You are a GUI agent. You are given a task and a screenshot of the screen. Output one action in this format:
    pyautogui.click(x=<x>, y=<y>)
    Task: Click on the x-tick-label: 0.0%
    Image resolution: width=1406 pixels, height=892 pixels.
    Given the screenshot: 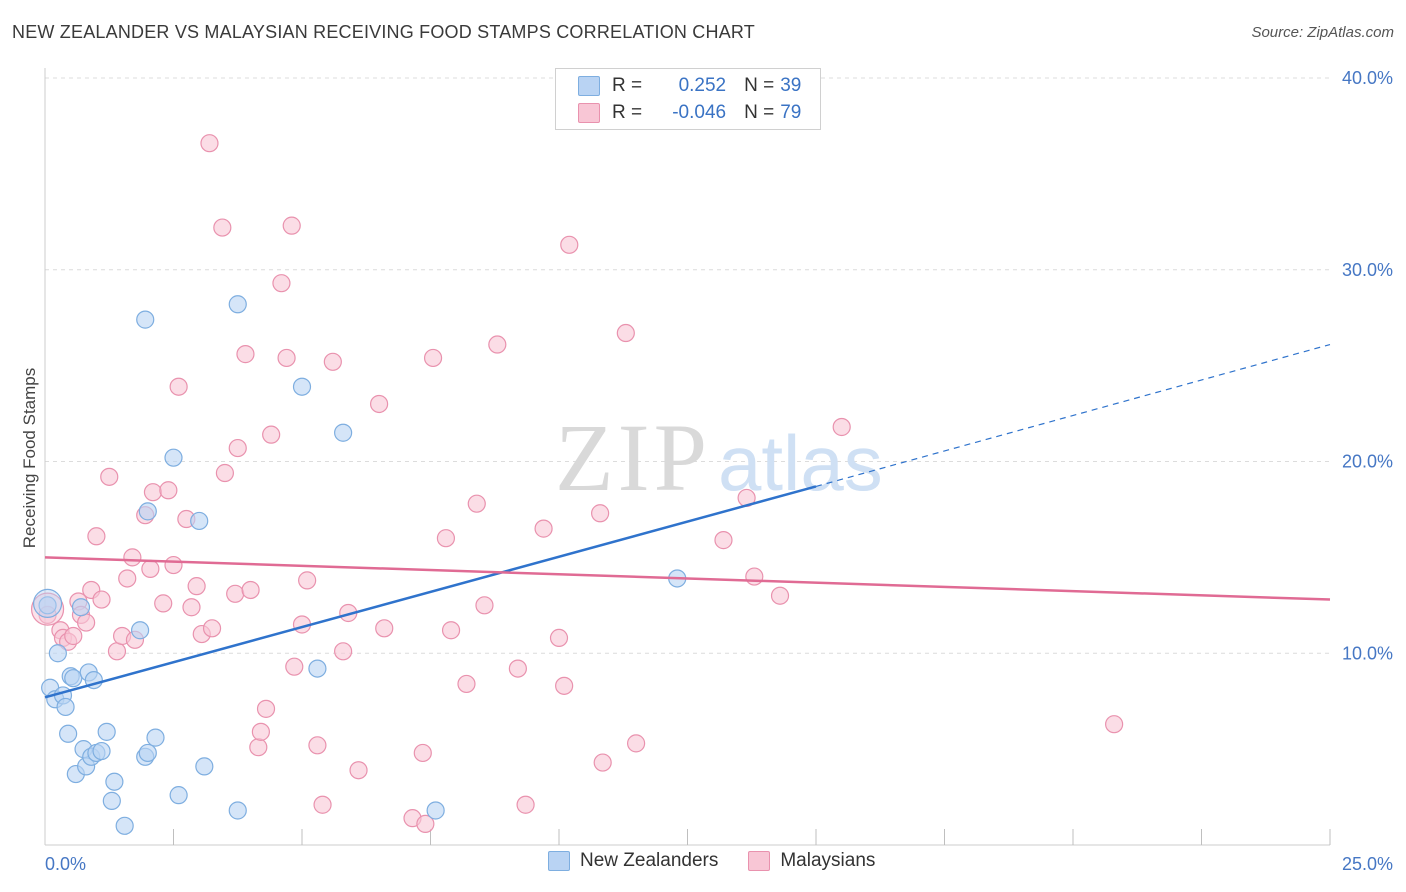 What is the action you would take?
    pyautogui.click(x=65, y=864)
    